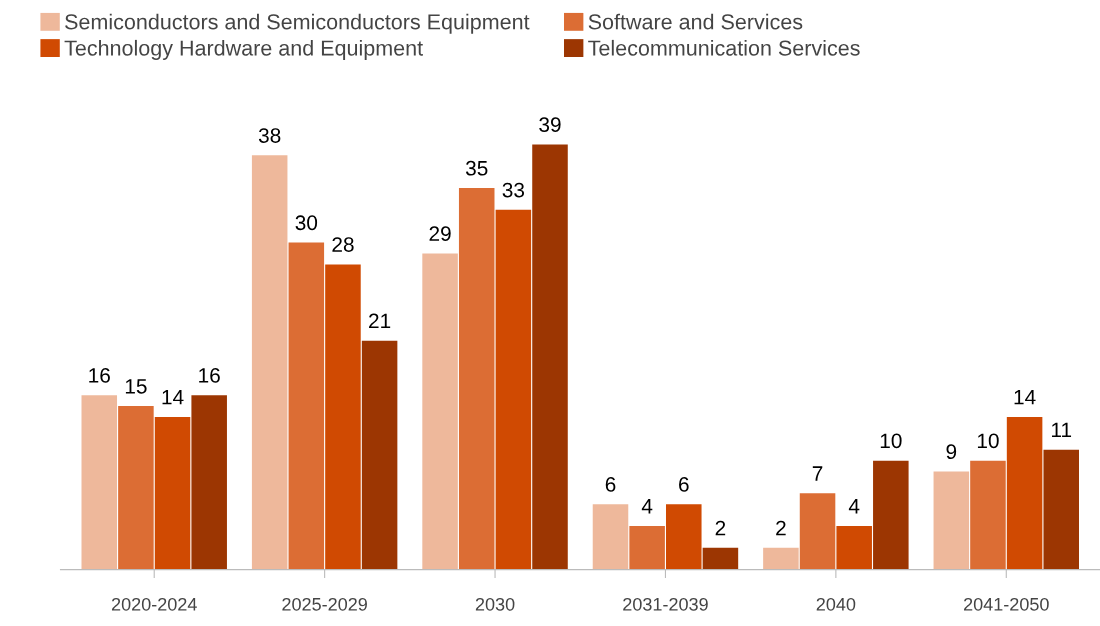 This screenshot has width=1100, height=626. Describe the element at coordinates (243, 49) in the screenshot. I see `legend-label: Technology Hardware and Equipment` at that location.